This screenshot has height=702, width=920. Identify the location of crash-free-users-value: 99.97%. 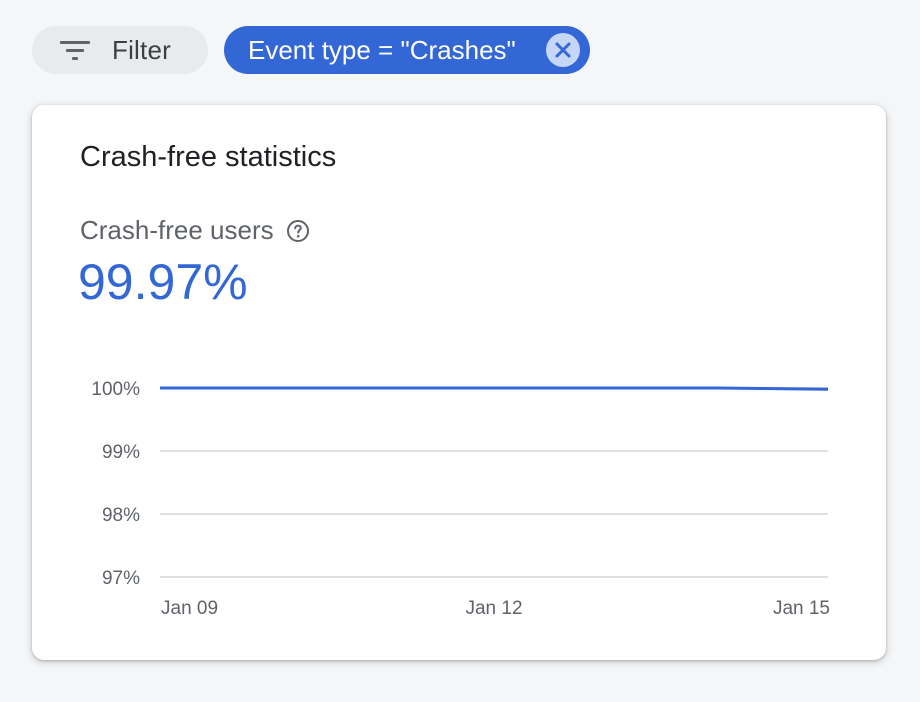
(163, 282).